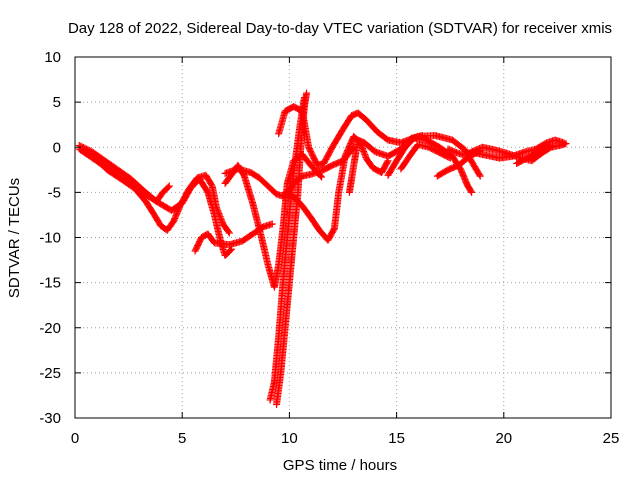  I want to click on y-axis-label: SDTVAR / TECUs, so click(14, 238).